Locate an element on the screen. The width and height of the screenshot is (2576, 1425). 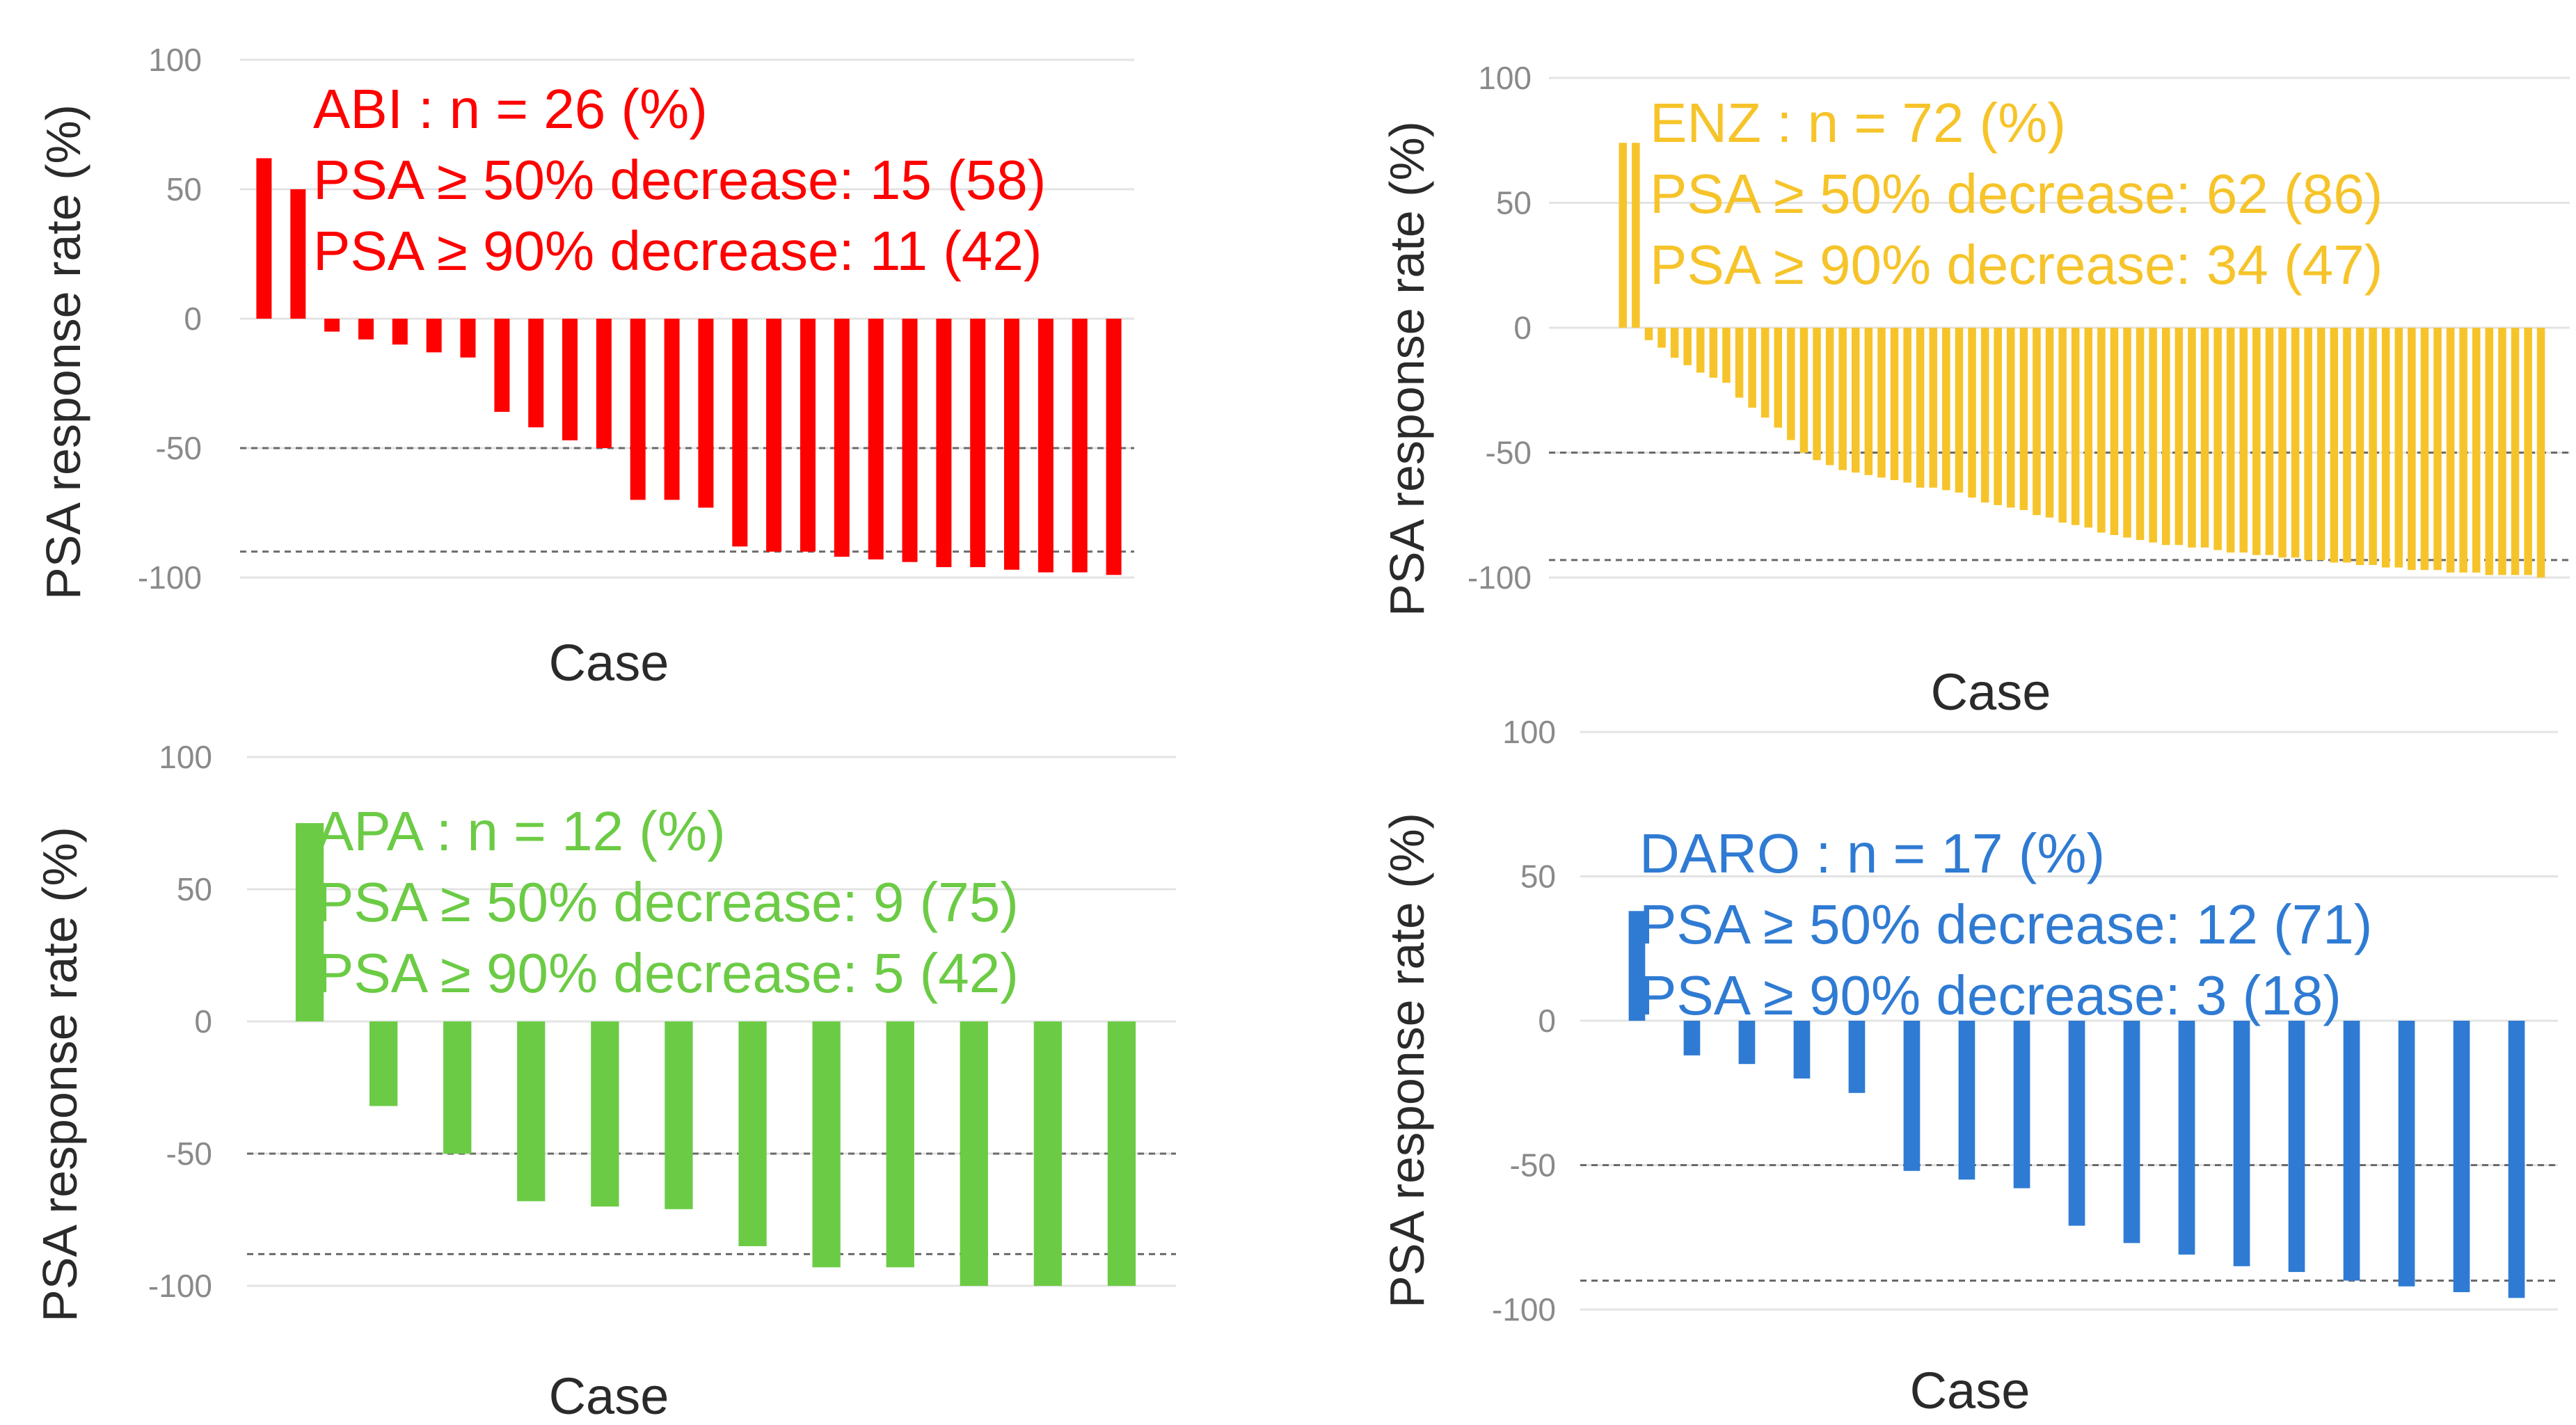
annotation-50pct: PSA ≥ 50% decrease: 9 (75) is located at coordinates (668, 902).